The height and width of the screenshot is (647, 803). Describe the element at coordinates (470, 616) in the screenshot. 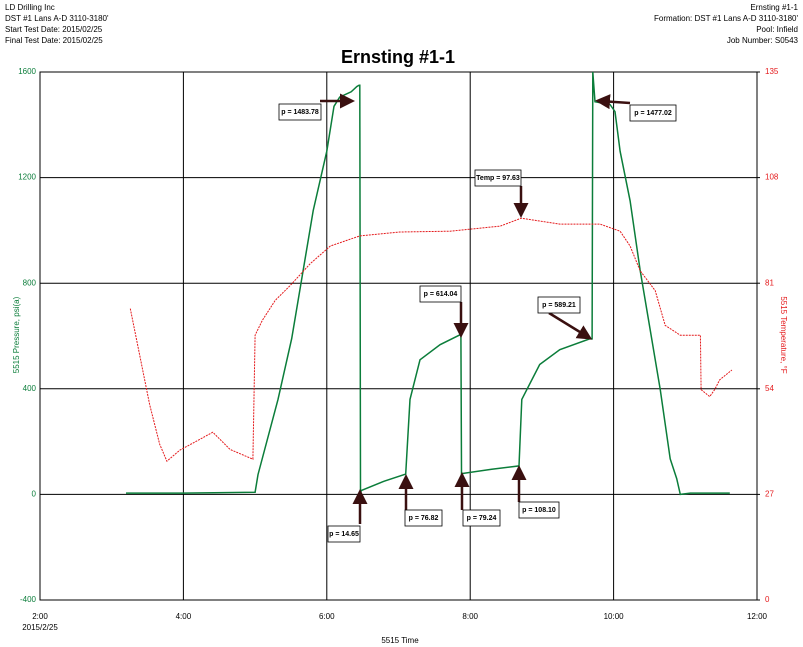

I see `x-tick-label: 8:00` at that location.